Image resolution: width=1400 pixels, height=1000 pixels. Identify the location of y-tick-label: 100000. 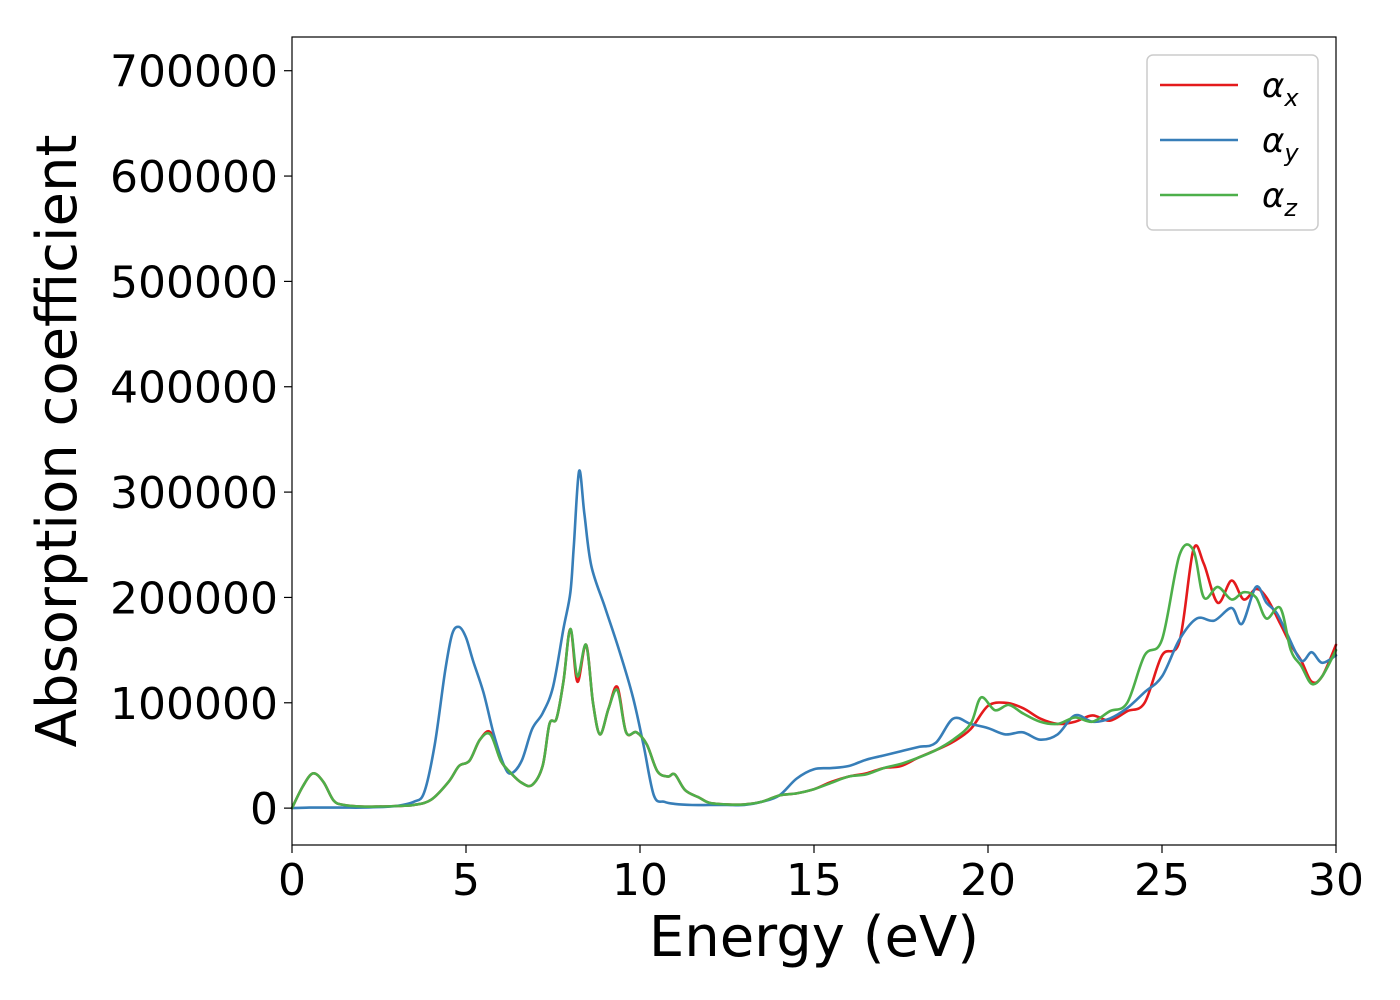
(194, 704).